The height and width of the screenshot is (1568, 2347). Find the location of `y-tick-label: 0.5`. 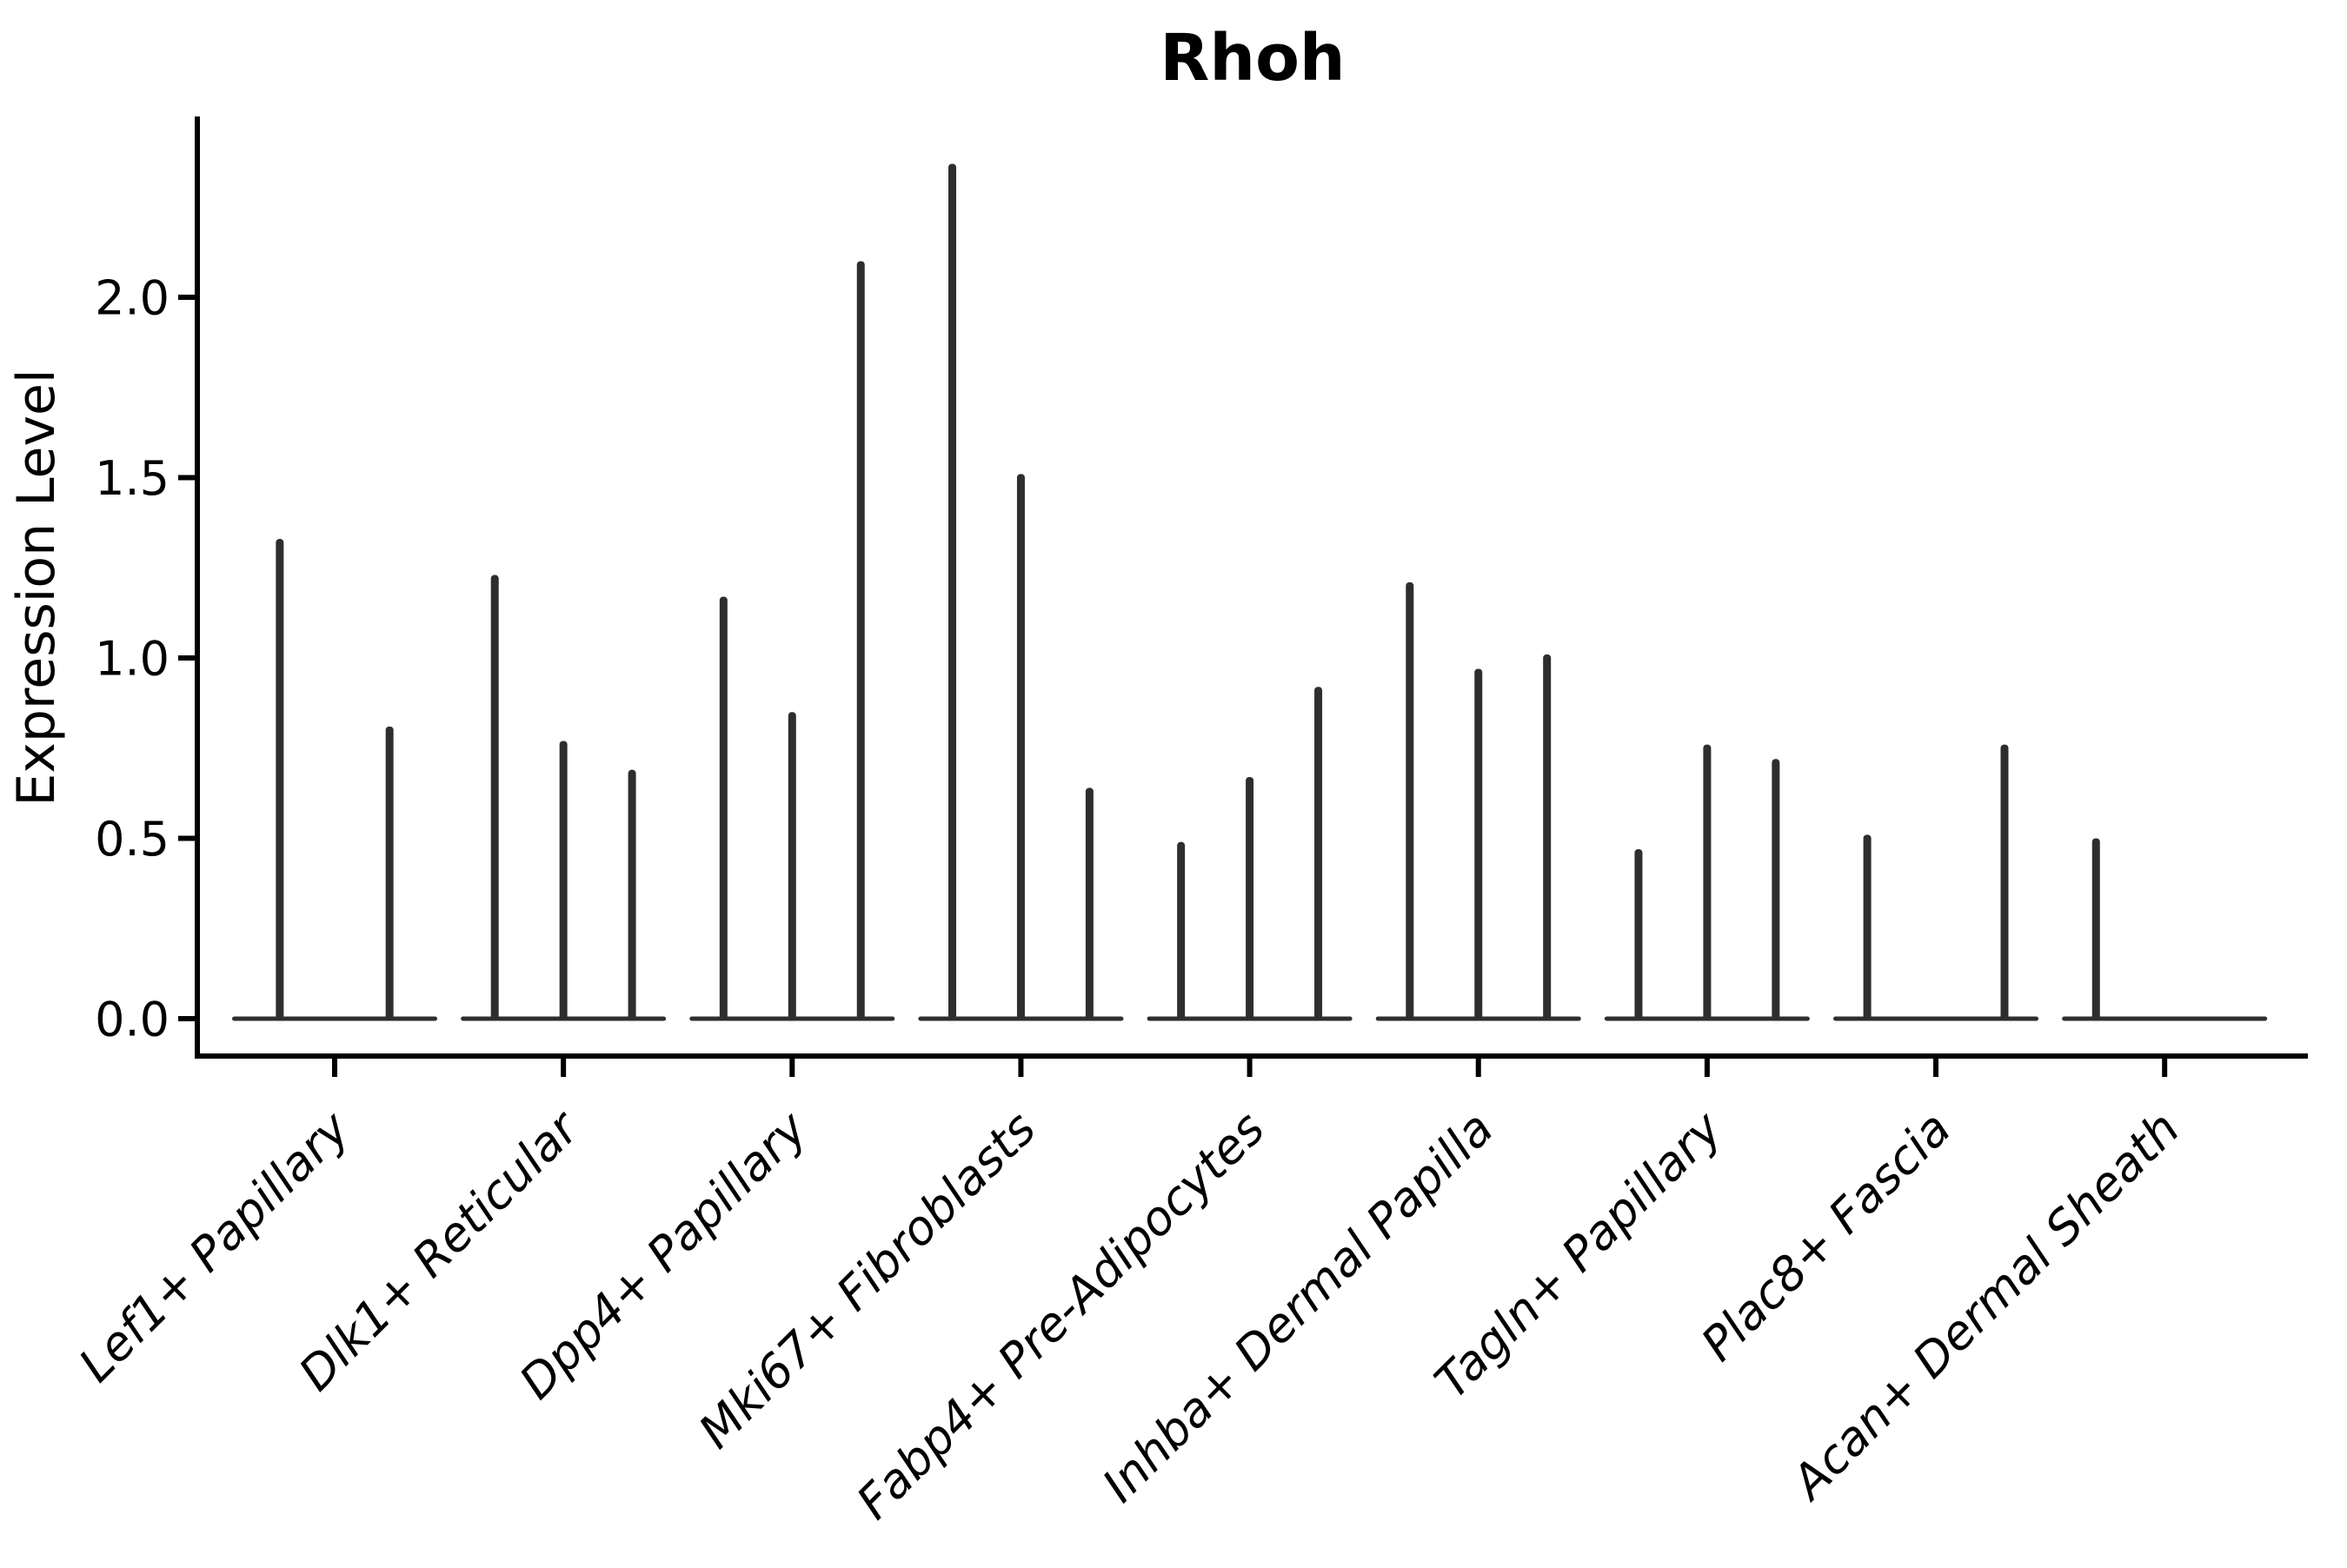

y-tick-label: 0.5 is located at coordinates (132, 839).